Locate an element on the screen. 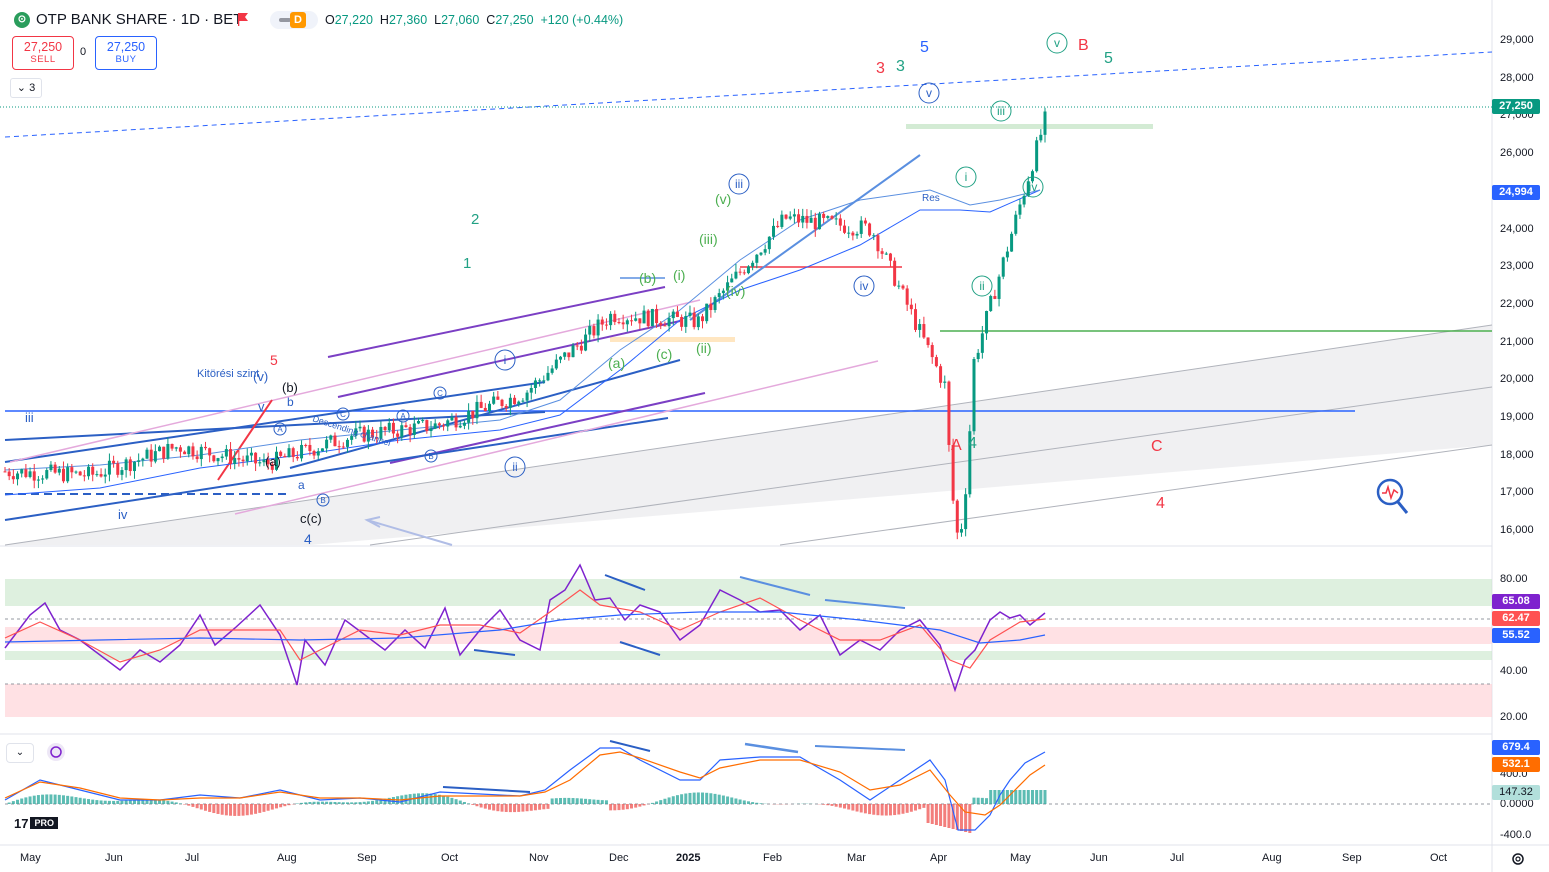 This screenshot has height=872, width=1549. flag-icon is located at coordinates (243, 19).